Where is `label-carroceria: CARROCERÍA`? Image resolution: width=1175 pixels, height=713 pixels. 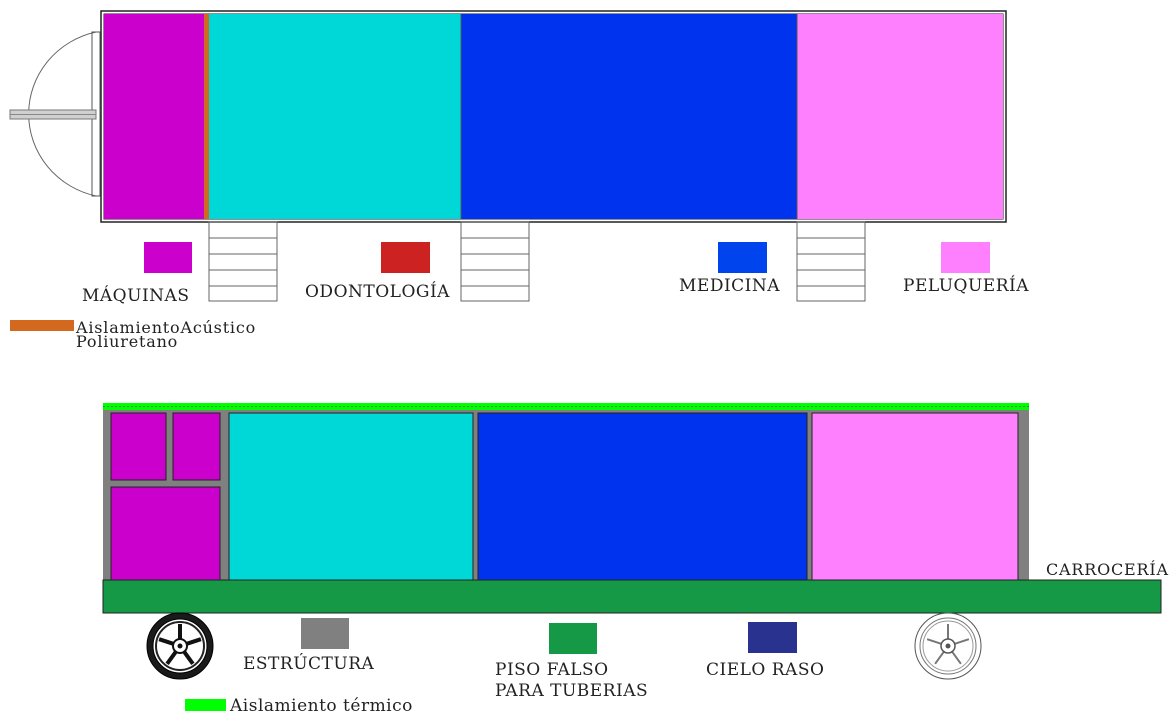 label-carroceria: CARROCERÍA is located at coordinates (1107, 569).